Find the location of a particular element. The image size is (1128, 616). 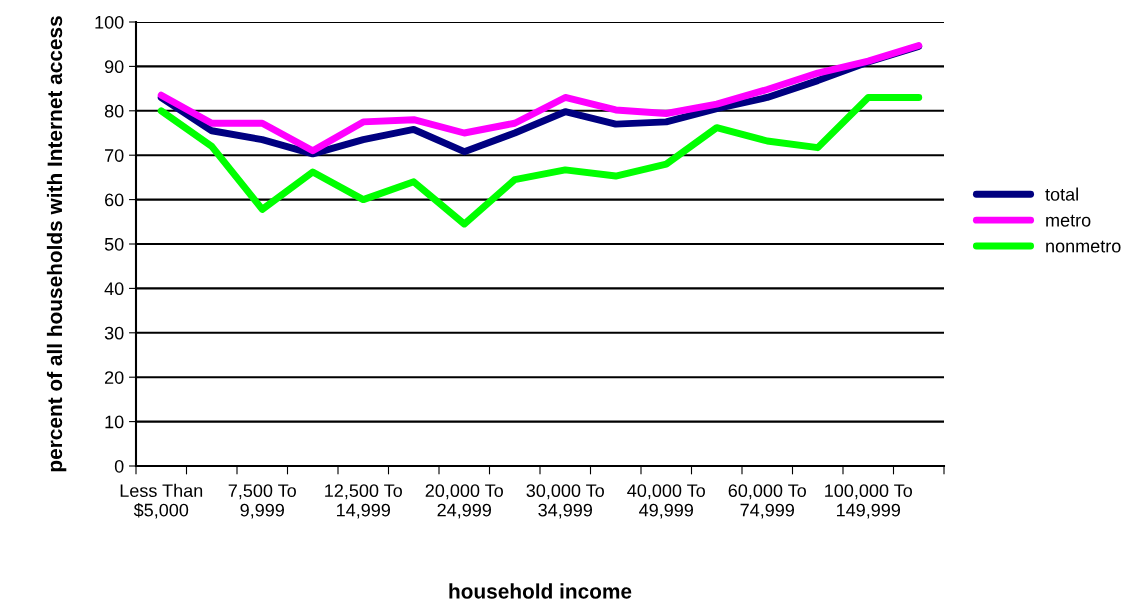

legend-label: nonmetro is located at coordinates (1083, 246).